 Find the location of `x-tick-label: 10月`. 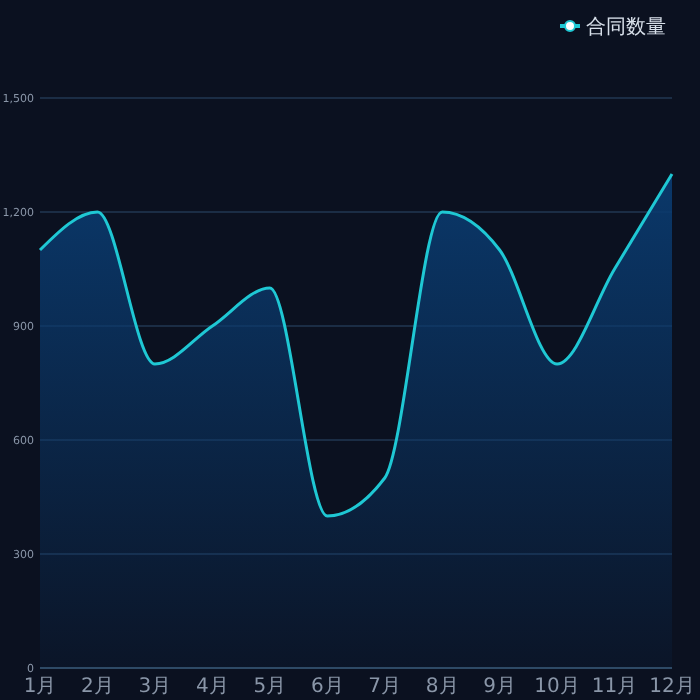

x-tick-label: 10月 is located at coordinates (557, 687).